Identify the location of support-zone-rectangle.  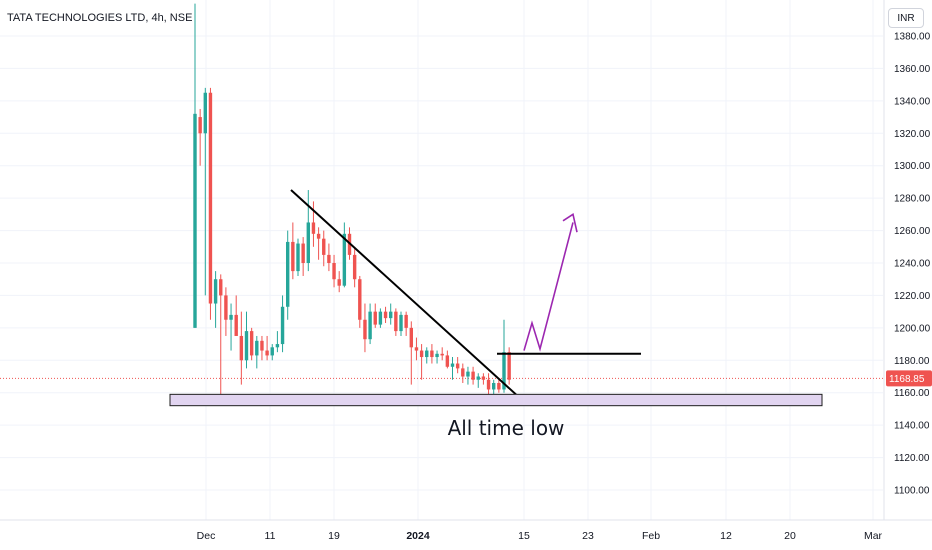
(496, 400).